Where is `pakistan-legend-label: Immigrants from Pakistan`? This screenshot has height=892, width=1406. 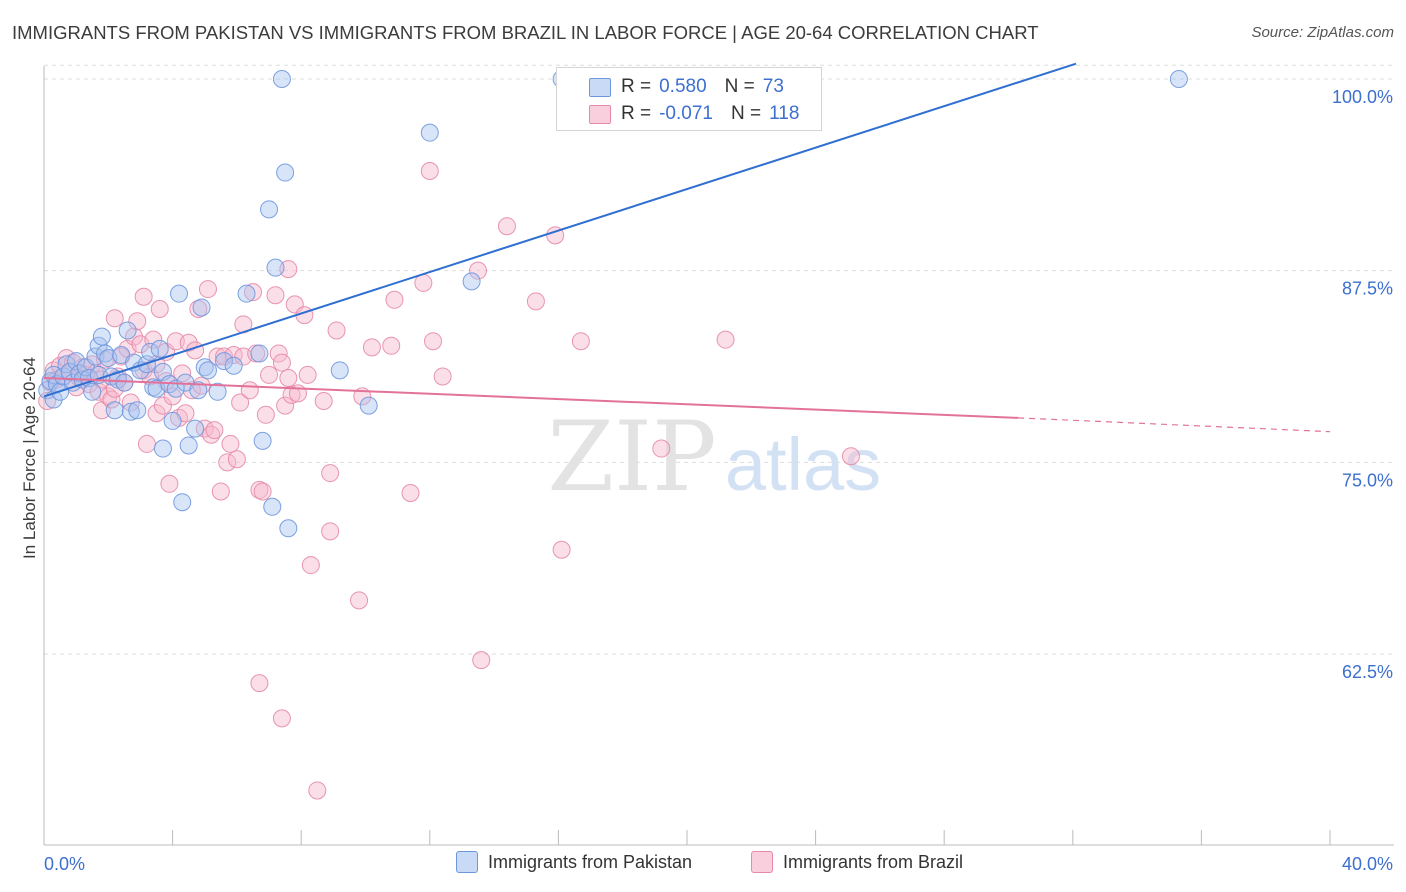
pakistan-legend-label: Immigrants from Pakistan is located at coordinates (590, 861).